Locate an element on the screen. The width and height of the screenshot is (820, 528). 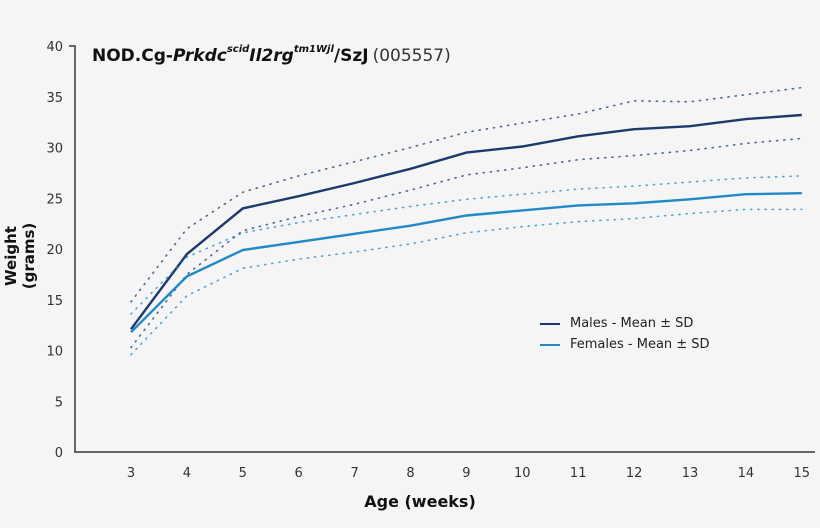
x-tick-label: 4 is located at coordinates (187, 473).